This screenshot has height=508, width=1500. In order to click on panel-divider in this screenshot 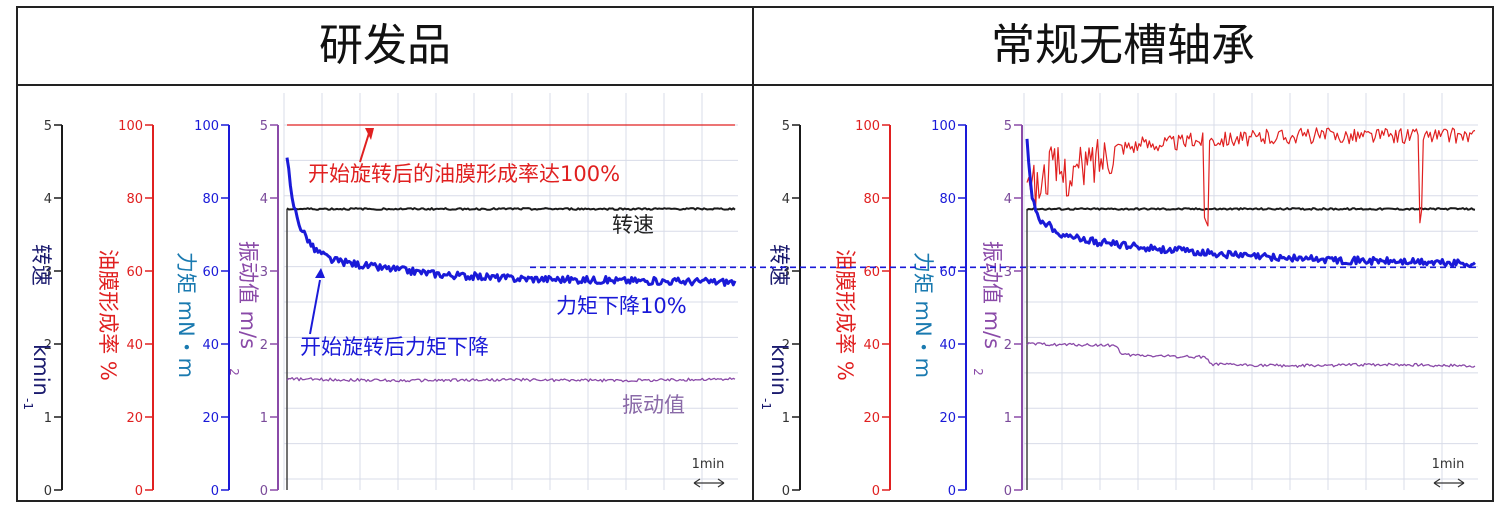, I will do `click(753, 254)`.